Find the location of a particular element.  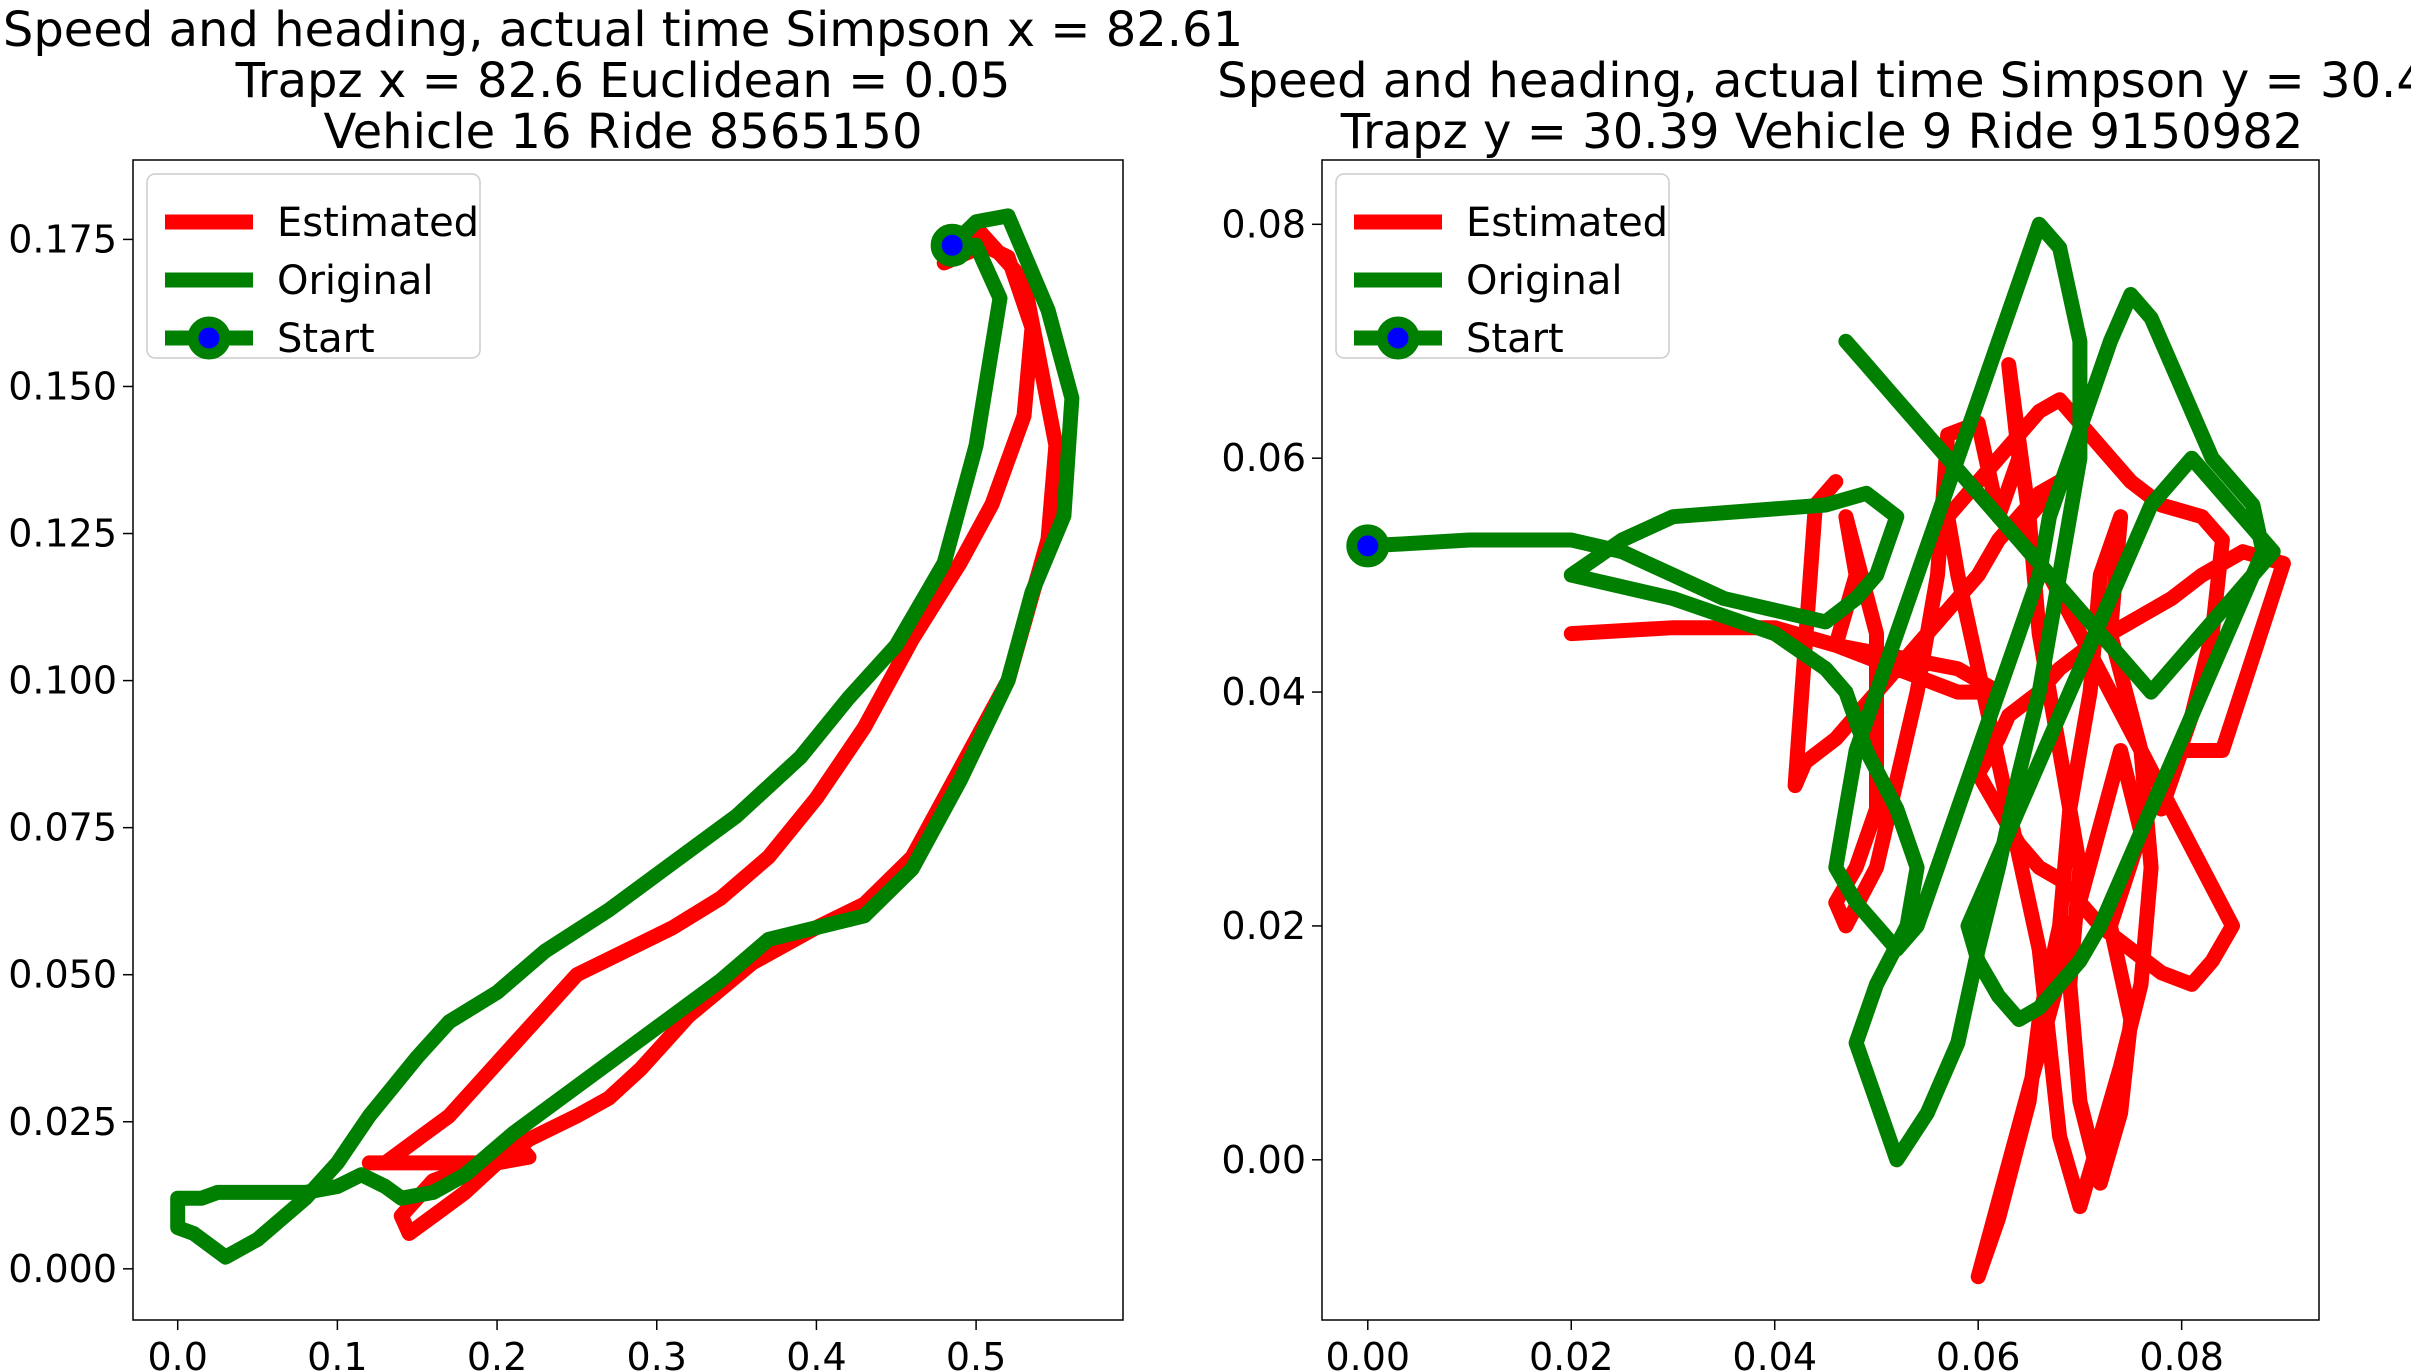

right-x-tick-label: 0.06 is located at coordinates (1978, 1353).